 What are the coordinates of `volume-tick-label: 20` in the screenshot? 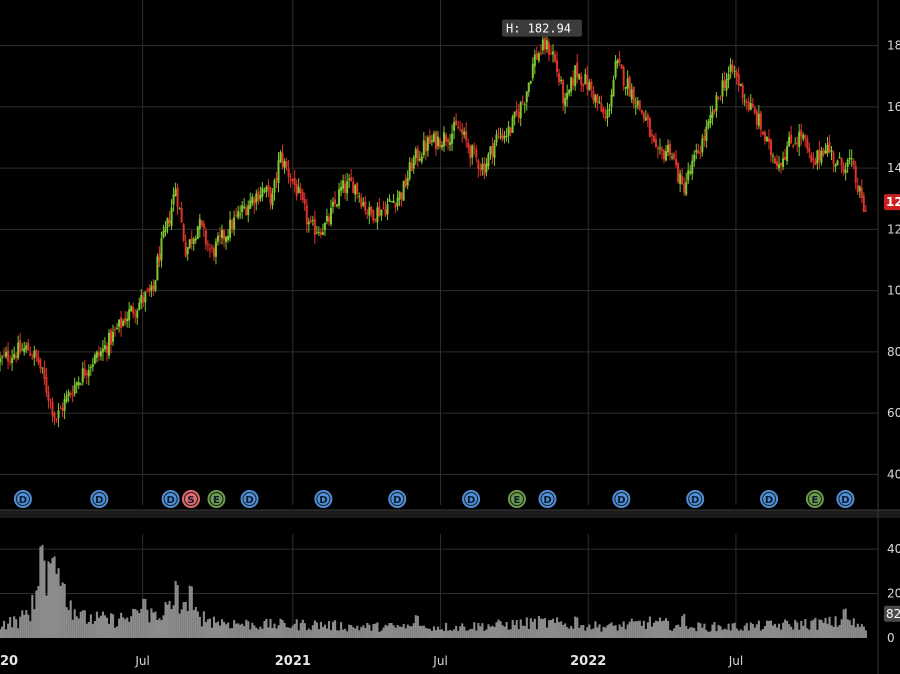 It's located at (893, 594).